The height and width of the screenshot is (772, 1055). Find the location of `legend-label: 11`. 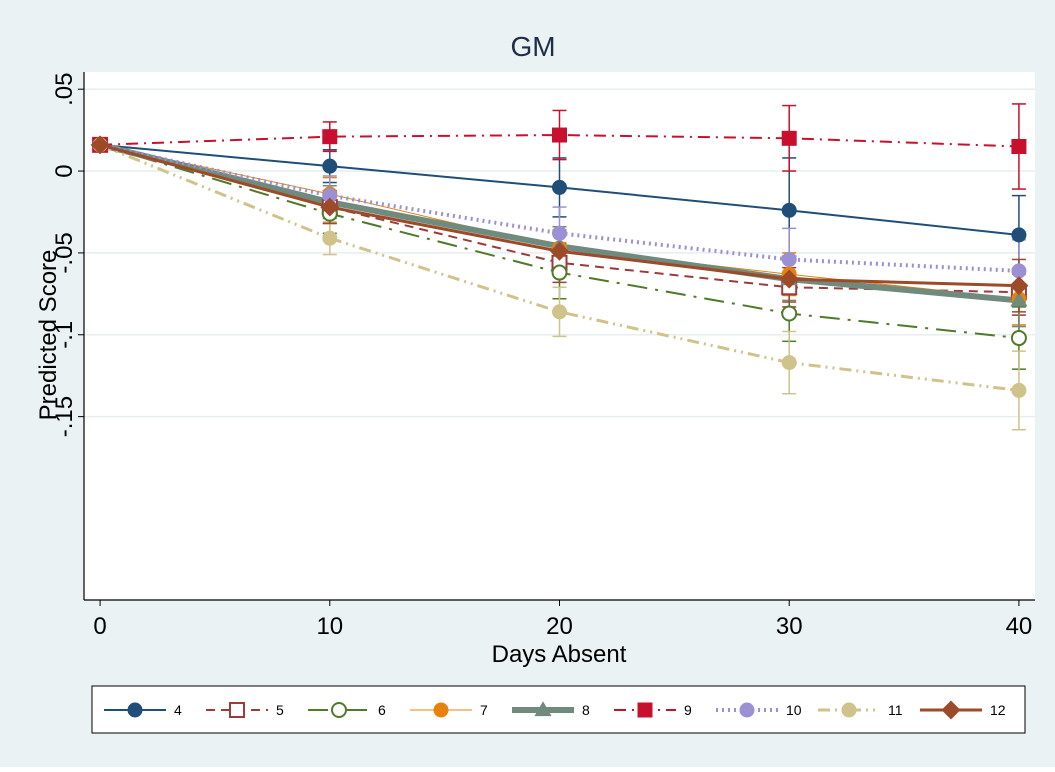

legend-label: 11 is located at coordinates (895, 710).